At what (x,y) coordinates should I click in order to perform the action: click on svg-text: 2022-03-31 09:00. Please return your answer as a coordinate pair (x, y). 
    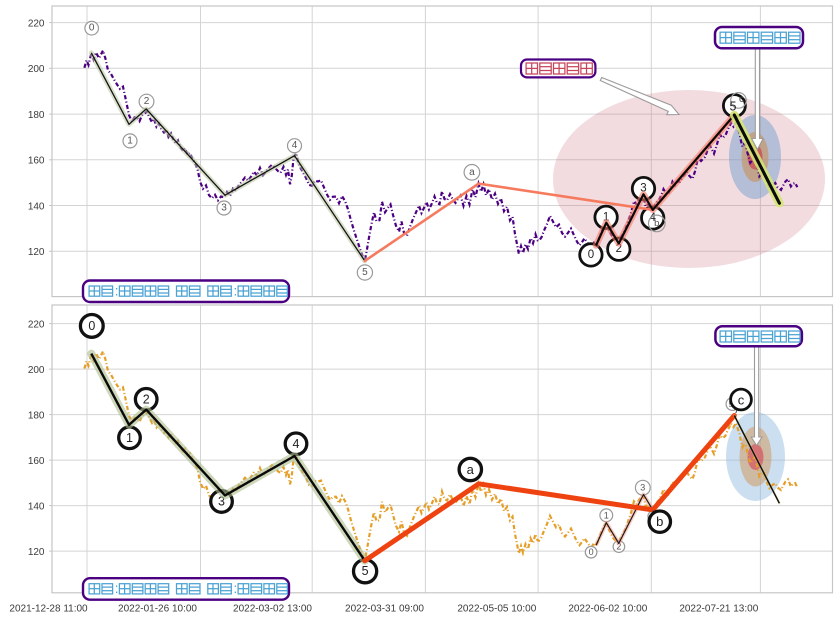
    Looking at the image, I should click on (384, 609).